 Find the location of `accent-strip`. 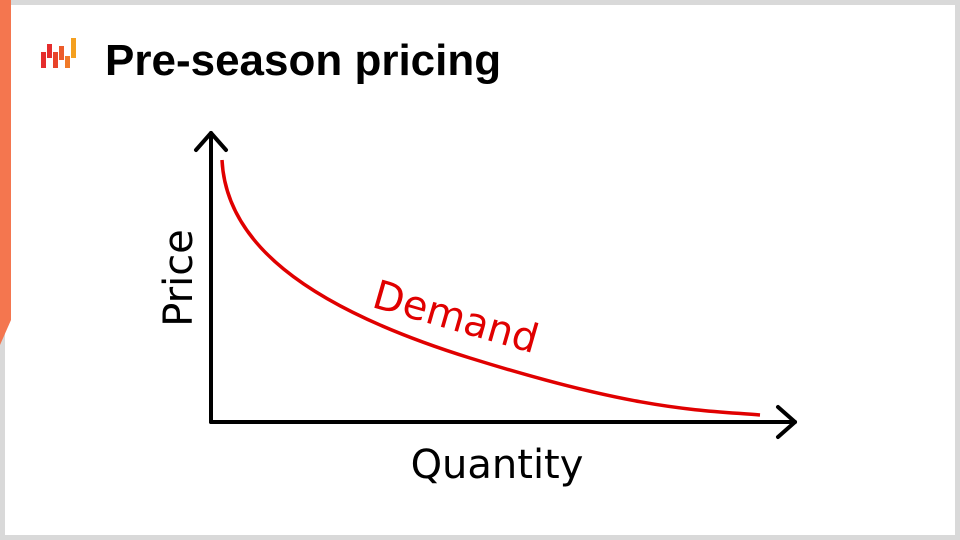

accent-strip is located at coordinates (5, 172).